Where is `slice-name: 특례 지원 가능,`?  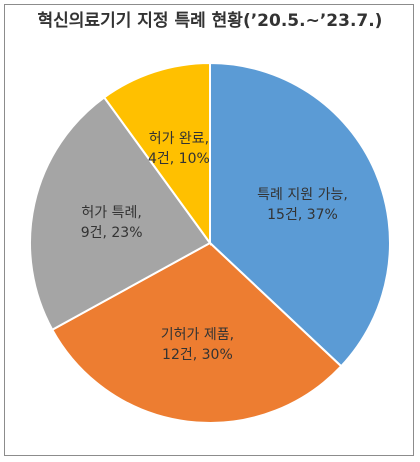 slice-name: 특례 지원 가능, is located at coordinates (302, 195).